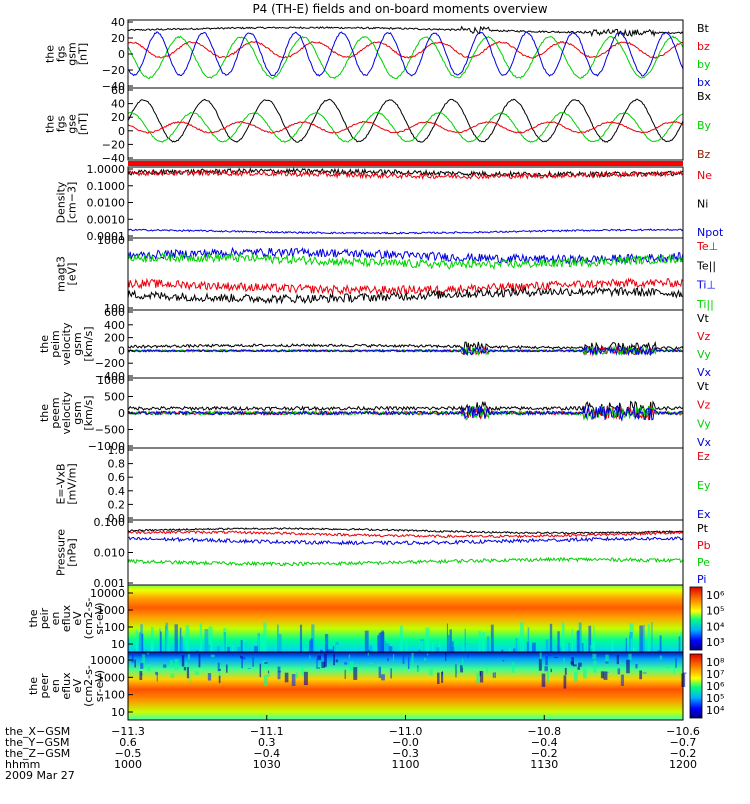 Image resolution: width=750 pixels, height=804 pixels. Describe the element at coordinates (405, 202) in the screenshot. I see `panel-frame` at that location.